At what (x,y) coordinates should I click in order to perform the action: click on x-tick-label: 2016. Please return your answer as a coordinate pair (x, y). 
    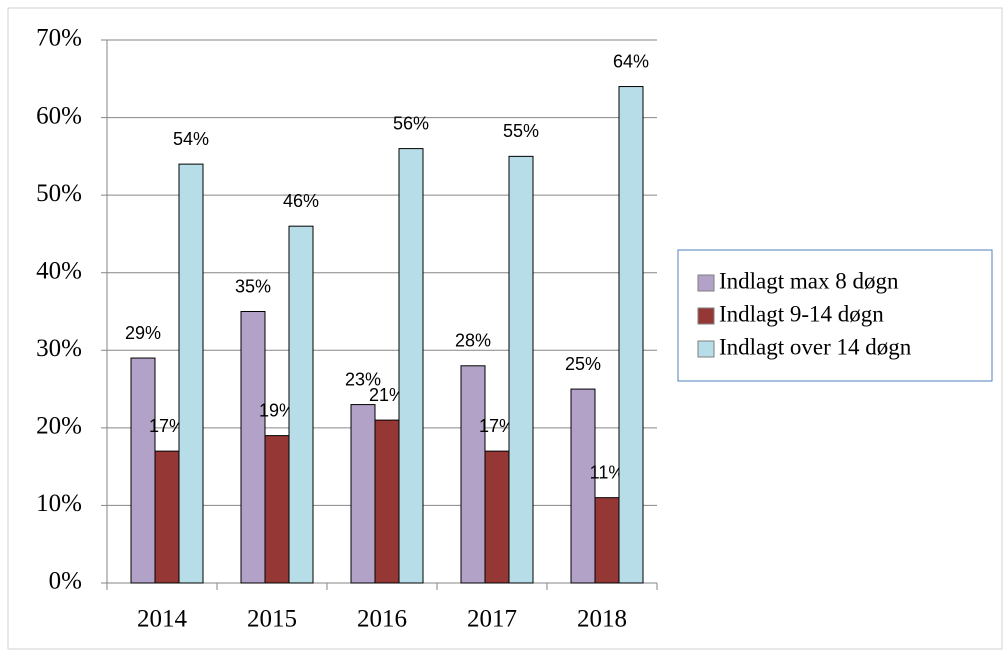
    Looking at the image, I should click on (382, 619).